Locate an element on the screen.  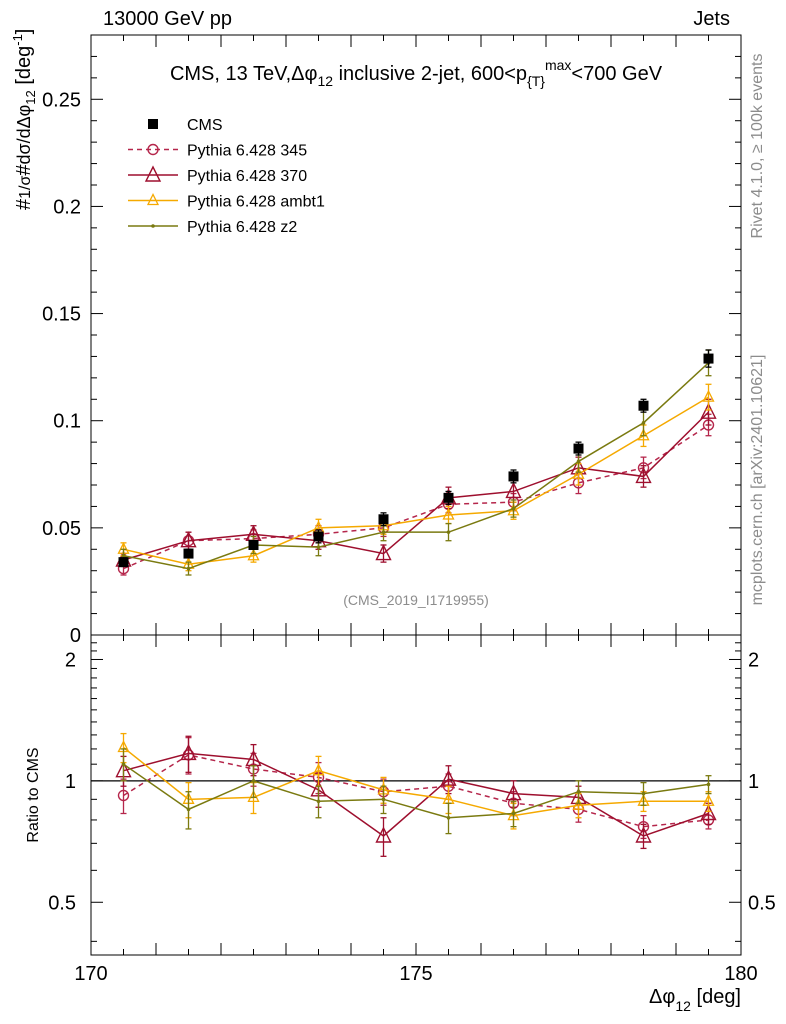
y-tick-label: 0.1 is located at coordinates (67, 422).